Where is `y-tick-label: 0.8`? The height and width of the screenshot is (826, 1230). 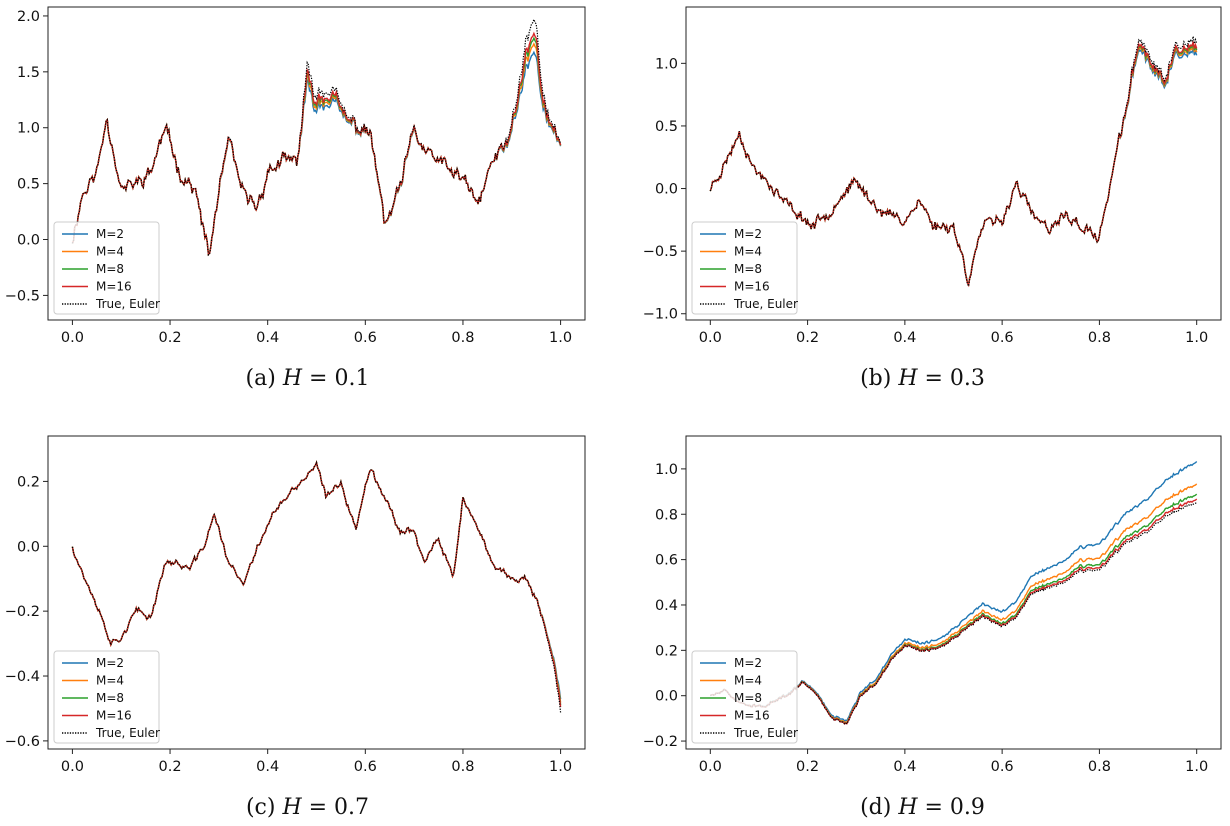 y-tick-label: 0.8 is located at coordinates (666, 515).